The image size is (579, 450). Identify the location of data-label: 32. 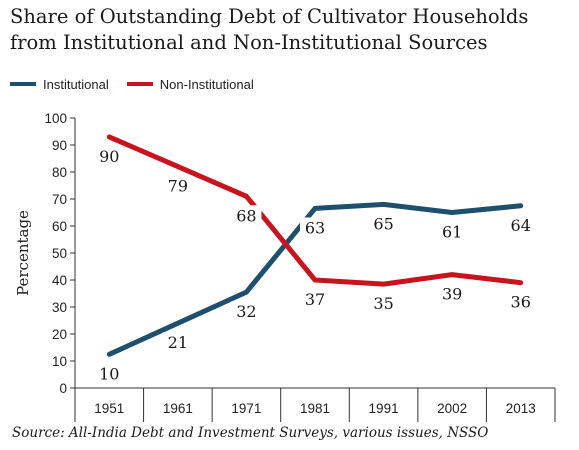
(246, 311).